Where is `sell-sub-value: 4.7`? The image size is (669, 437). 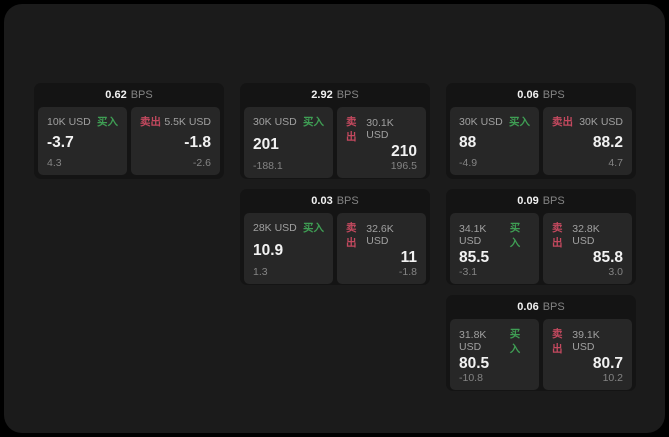
sell-sub-value: 4.7 is located at coordinates (615, 163).